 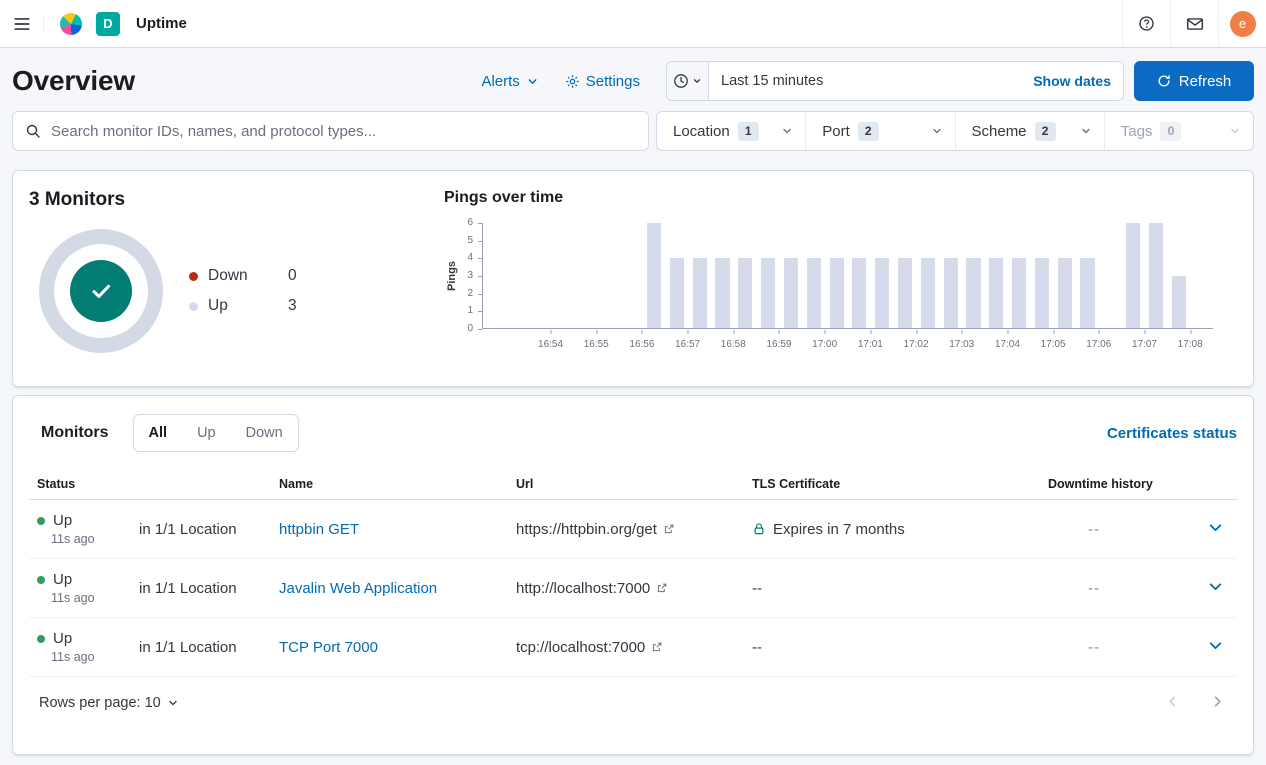 What do you see at coordinates (688, 81) in the screenshot?
I see `quick-select-button` at bounding box center [688, 81].